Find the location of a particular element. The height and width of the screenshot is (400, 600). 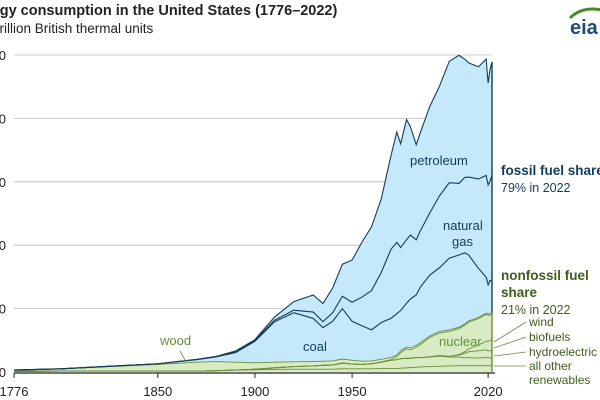

chart-subtitle: drillion British thermal units is located at coordinates (77, 28).